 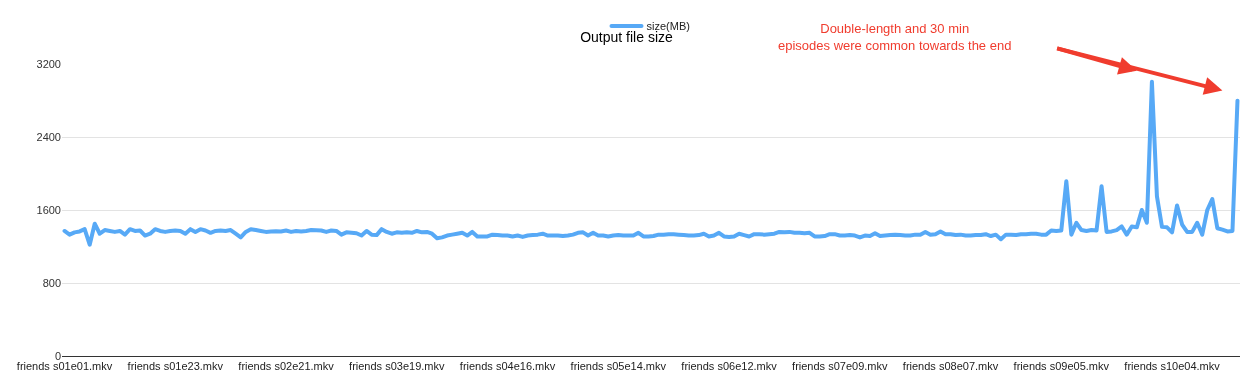 I want to click on y-tick-label: 1600, so click(x=48, y=209).